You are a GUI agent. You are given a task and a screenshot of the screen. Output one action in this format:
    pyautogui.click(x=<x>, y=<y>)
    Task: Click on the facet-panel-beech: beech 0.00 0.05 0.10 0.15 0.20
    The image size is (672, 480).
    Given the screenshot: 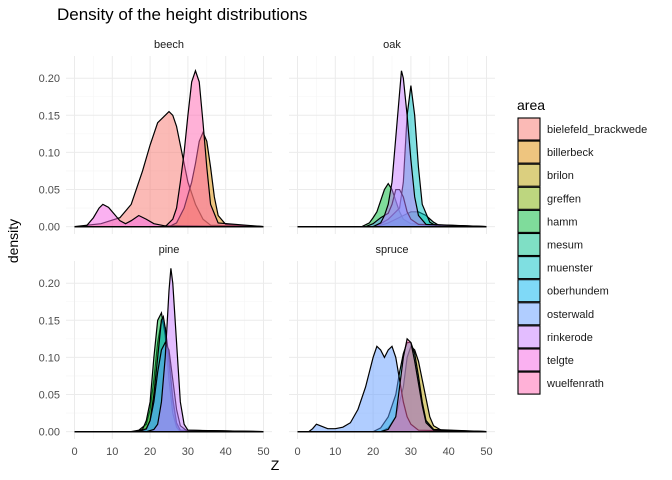 What is the action you would take?
    pyautogui.click(x=155, y=136)
    